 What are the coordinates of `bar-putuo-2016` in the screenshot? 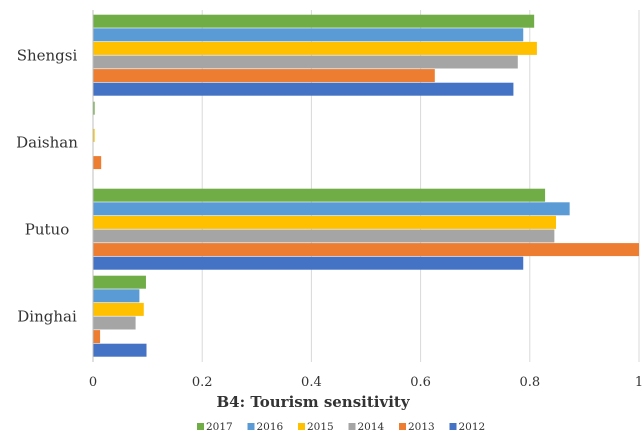 It's located at (331, 209).